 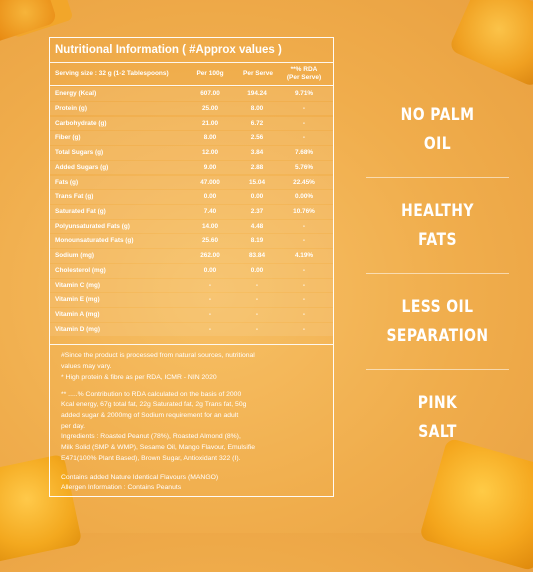 I want to click on table-row: Fats (g) 47.000 15.04 22.45%, so click(x=191, y=182).